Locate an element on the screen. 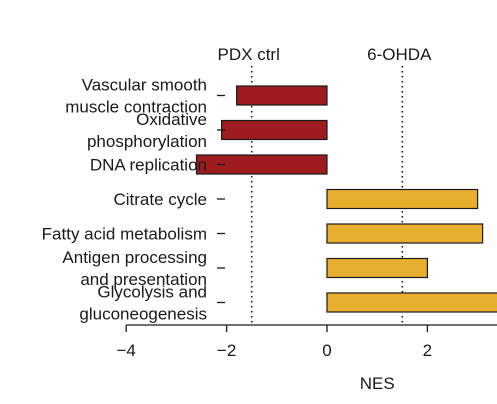 This screenshot has height=404, width=497. category-label: muscle contraction is located at coordinates (136, 107).